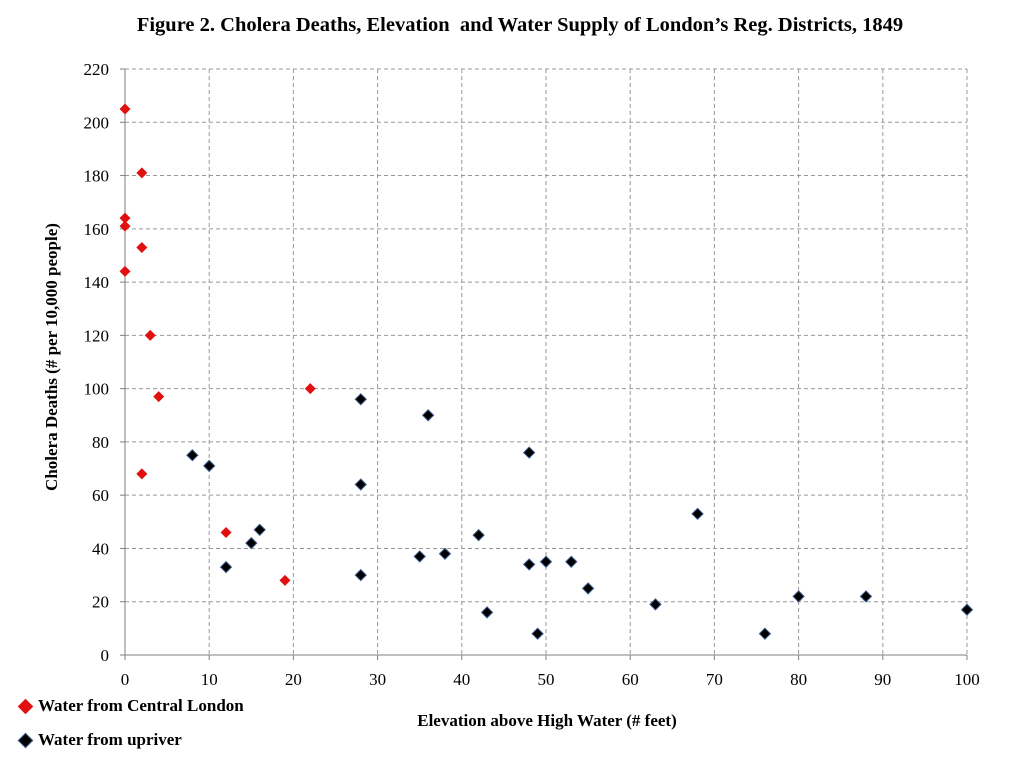  What do you see at coordinates (97, 122) in the screenshot?
I see `y-tick-label: 200` at bounding box center [97, 122].